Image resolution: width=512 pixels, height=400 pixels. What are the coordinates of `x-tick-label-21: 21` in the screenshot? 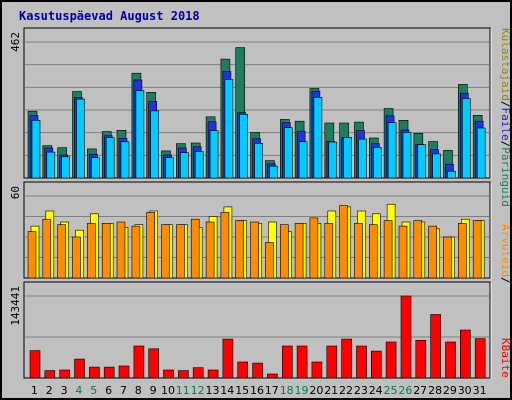 It's located at (331, 390).